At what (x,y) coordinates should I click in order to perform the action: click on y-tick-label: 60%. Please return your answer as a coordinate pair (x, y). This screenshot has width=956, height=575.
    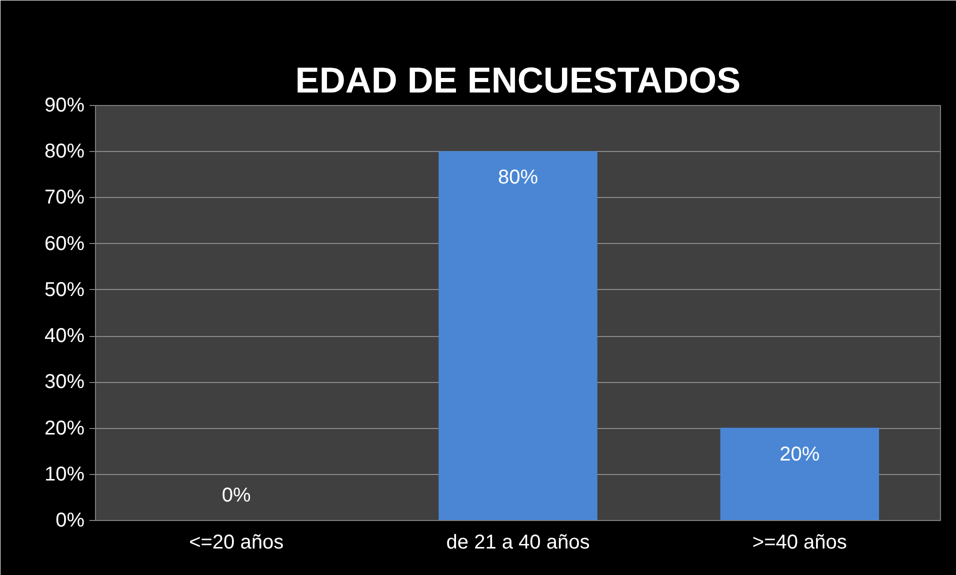
    Looking at the image, I should click on (64, 243).